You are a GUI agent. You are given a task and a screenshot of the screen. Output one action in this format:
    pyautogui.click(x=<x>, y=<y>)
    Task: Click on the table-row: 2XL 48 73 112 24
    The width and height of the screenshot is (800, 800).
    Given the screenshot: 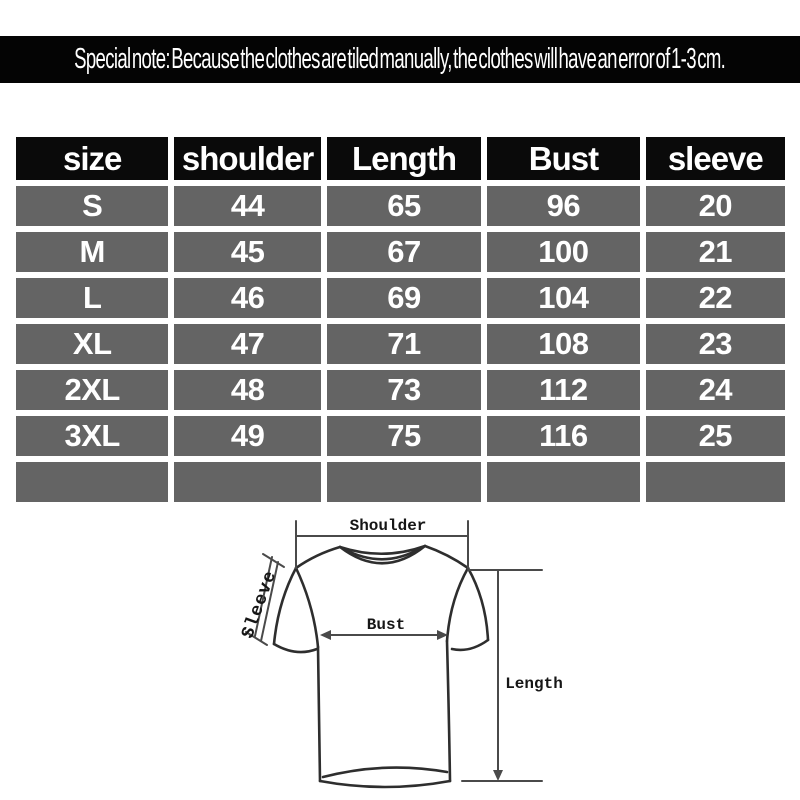 What is the action you would take?
    pyautogui.click(x=400, y=390)
    